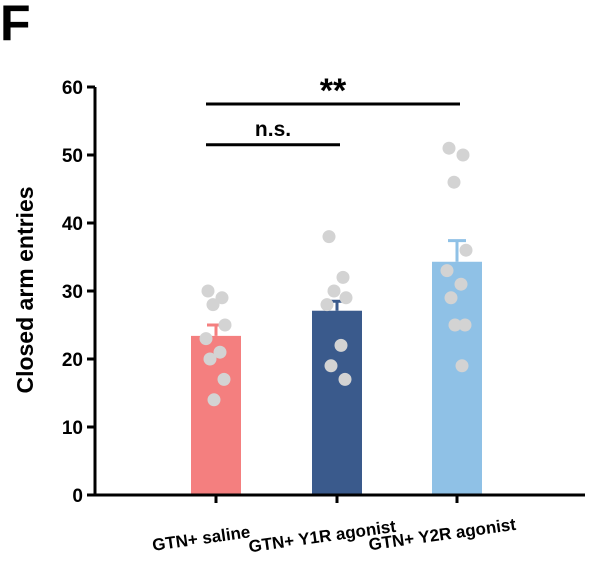 The height and width of the screenshot is (572, 605). I want to click on y-tick-label: 50, so click(72, 156).